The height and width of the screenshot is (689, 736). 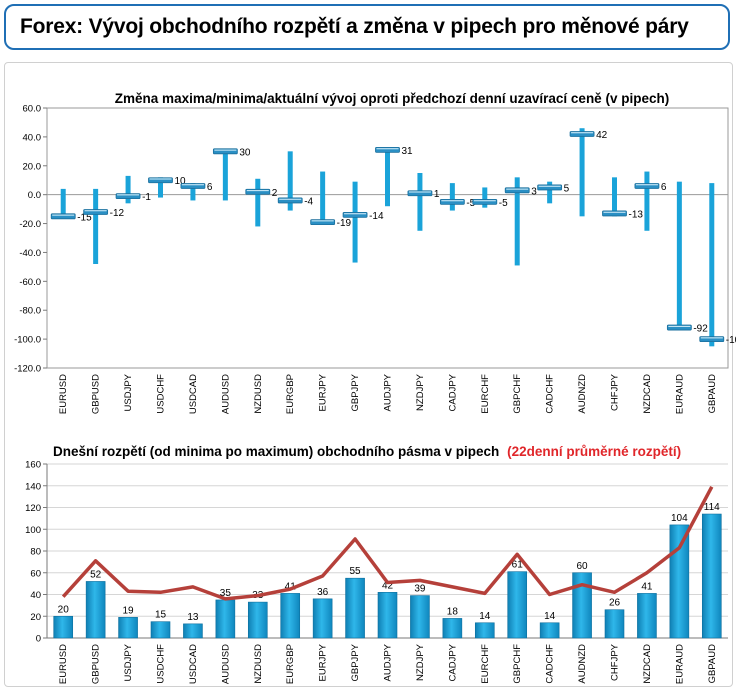 What do you see at coordinates (582, 394) in the screenshot?
I see `chart1-xtick-label: AUDNZD` at bounding box center [582, 394].